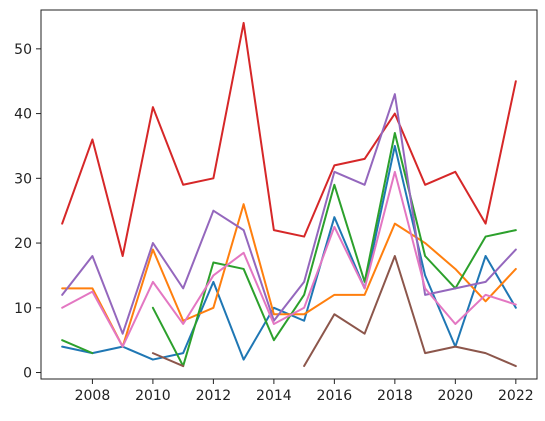 The image size is (545, 421). Describe the element at coordinates (214, 396) in the screenshot. I see `x-tick-label: 2012` at that location.